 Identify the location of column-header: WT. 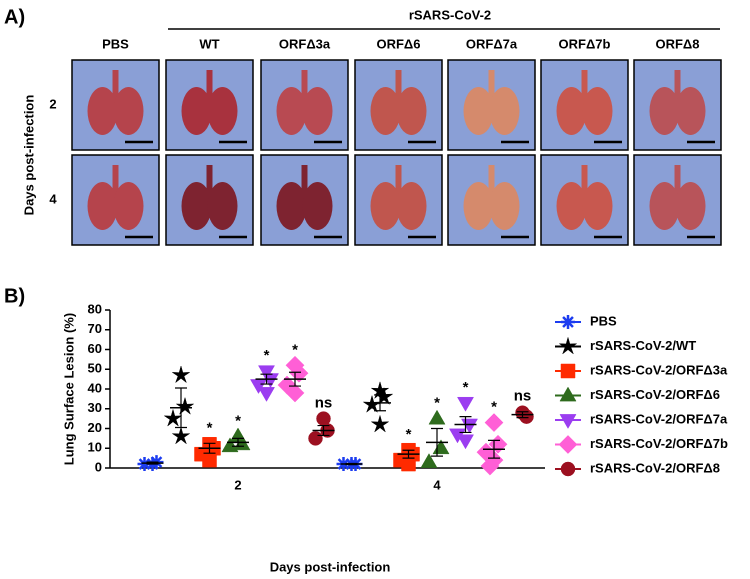
(209, 43).